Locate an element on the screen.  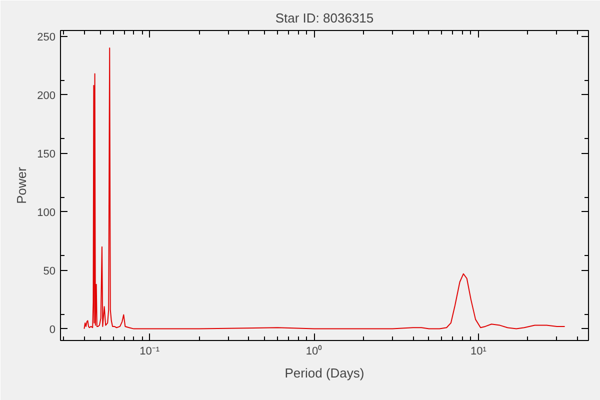
x-tick-label: 10¹ is located at coordinates (478, 352).